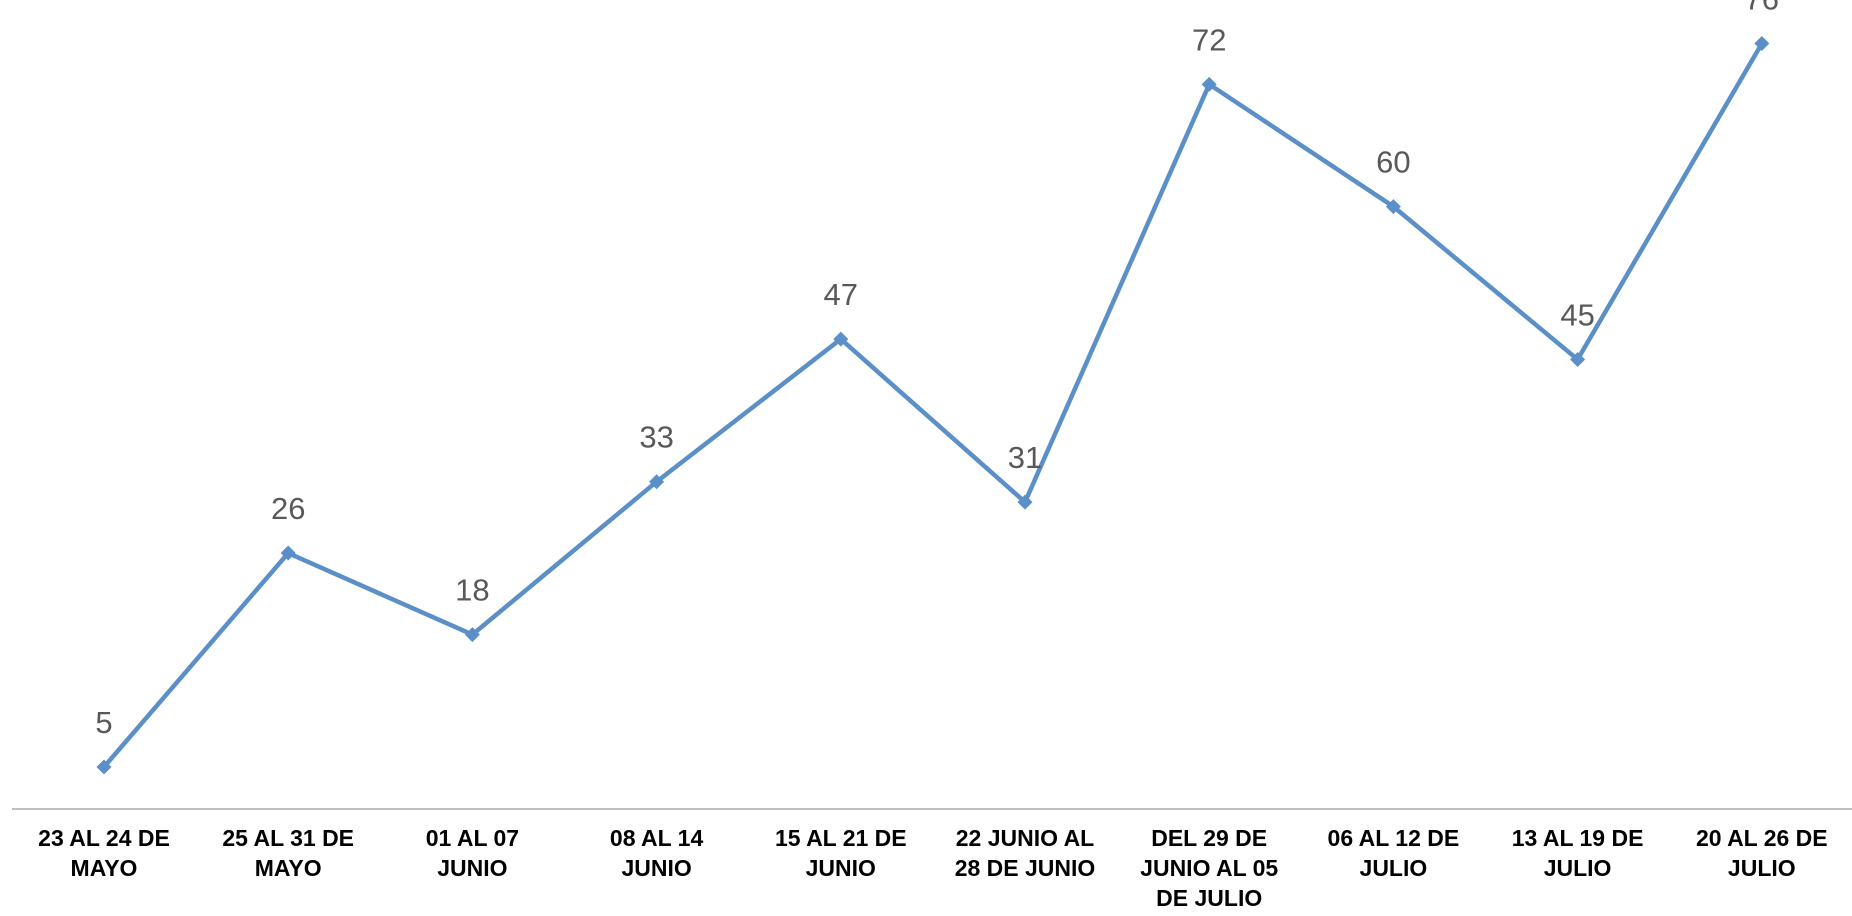  I want to click on x-tick-label-line: 20 AL 26 DE, so click(1762, 838).